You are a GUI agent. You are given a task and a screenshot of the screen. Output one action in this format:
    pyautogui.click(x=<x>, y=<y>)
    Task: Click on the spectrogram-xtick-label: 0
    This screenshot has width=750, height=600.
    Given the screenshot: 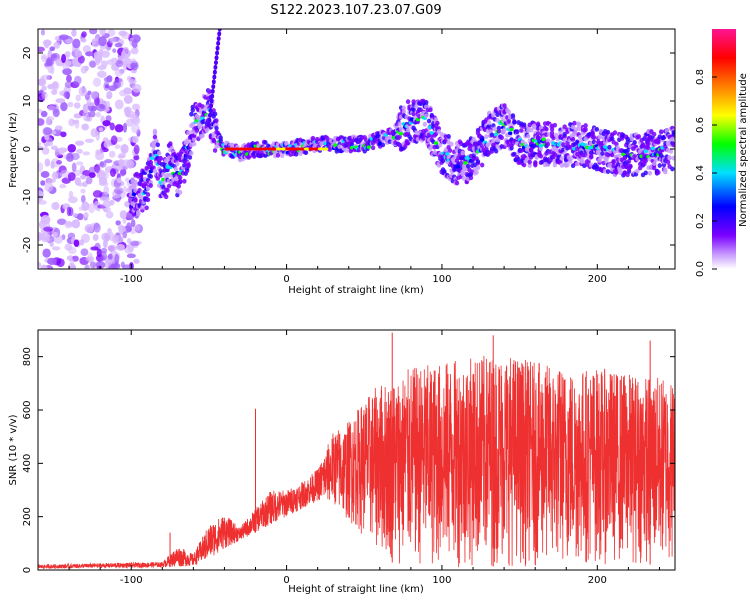 What is the action you would take?
    pyautogui.click(x=286, y=279)
    